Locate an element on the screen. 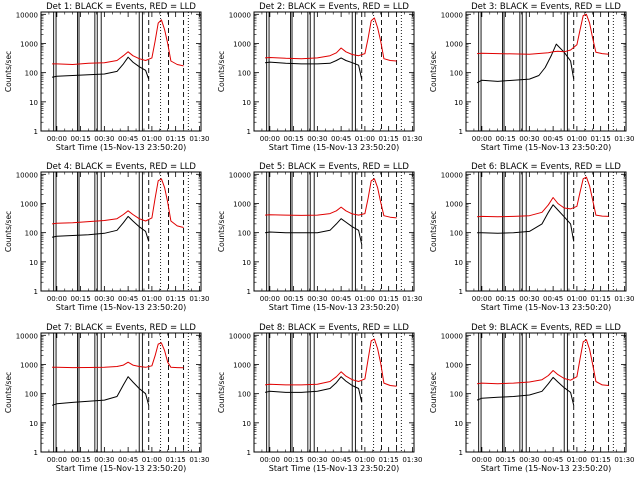 The height and width of the screenshot is (480, 640). panel-title: Det 2: BLACK = Events, RED = LLD is located at coordinates (334, 7).